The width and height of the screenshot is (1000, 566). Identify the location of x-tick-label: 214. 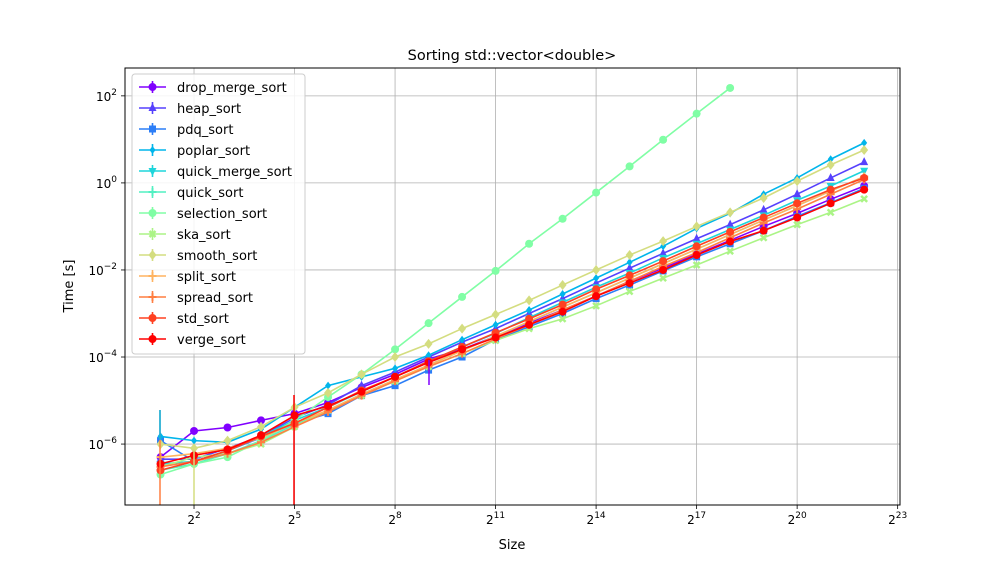
(596, 519).